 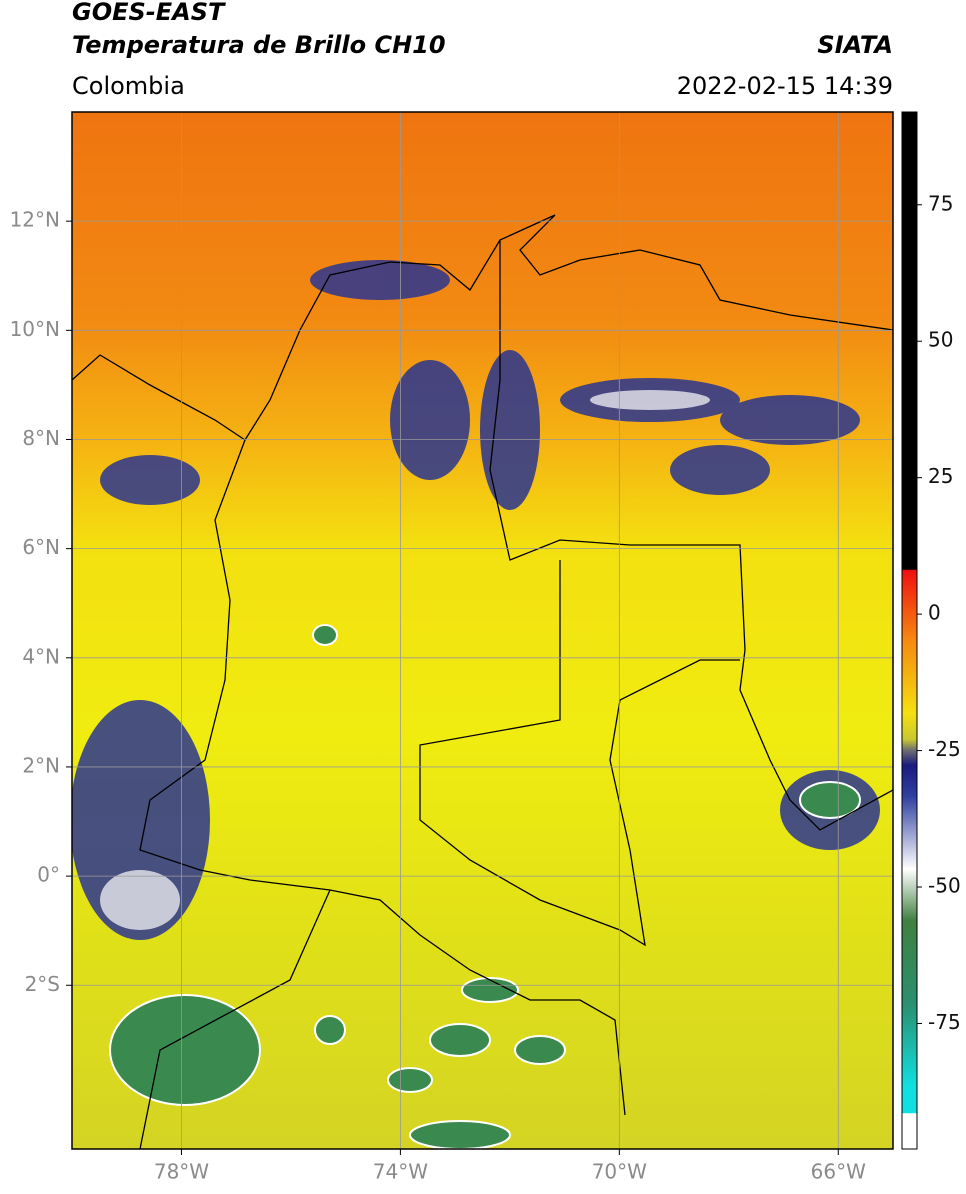 What do you see at coordinates (41, 765) in the screenshot?
I see `y-tick-label: 2°N` at bounding box center [41, 765].